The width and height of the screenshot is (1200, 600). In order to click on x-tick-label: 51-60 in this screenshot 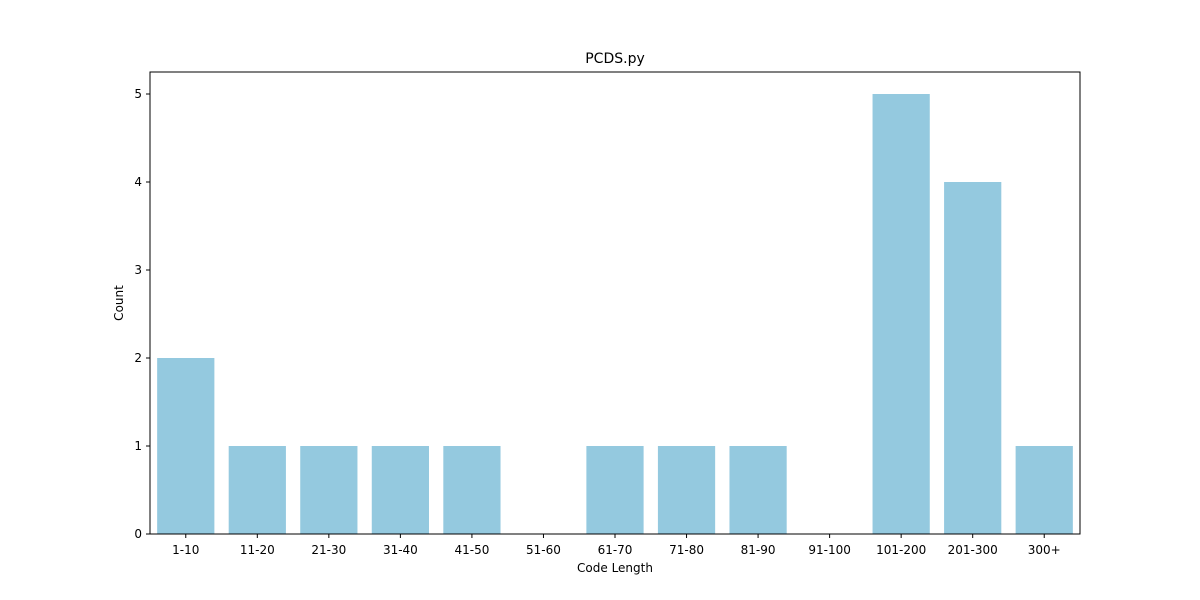, I will do `click(543, 550)`.